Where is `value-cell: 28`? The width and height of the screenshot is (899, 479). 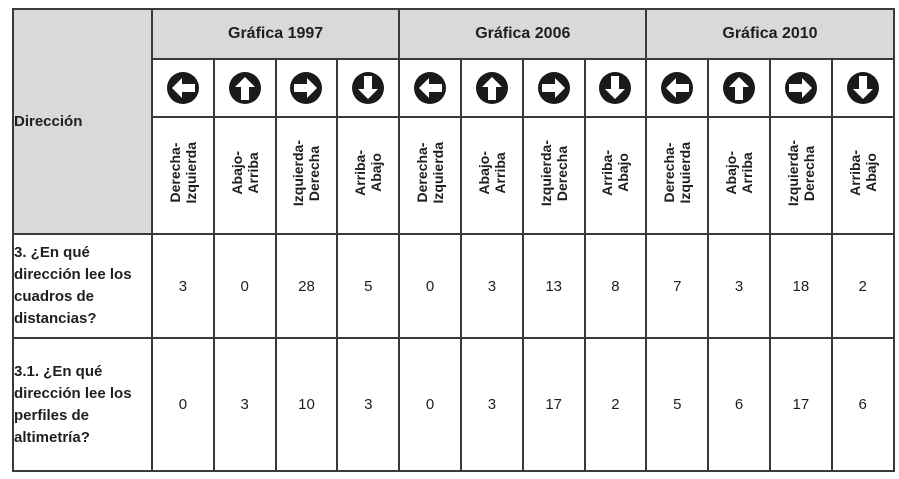 value-cell: 28 is located at coordinates (306, 286).